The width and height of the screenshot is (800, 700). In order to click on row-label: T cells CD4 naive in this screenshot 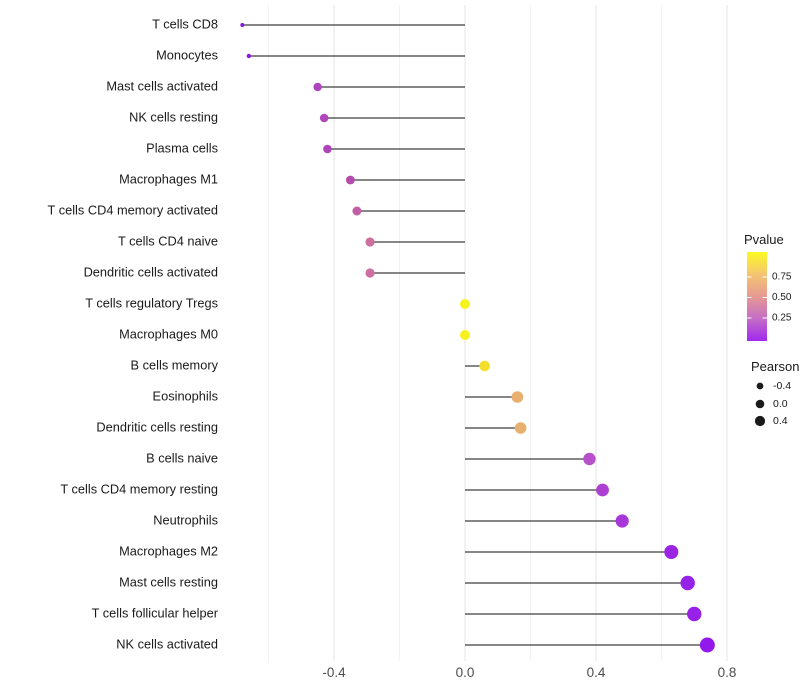, I will do `click(168, 240)`.